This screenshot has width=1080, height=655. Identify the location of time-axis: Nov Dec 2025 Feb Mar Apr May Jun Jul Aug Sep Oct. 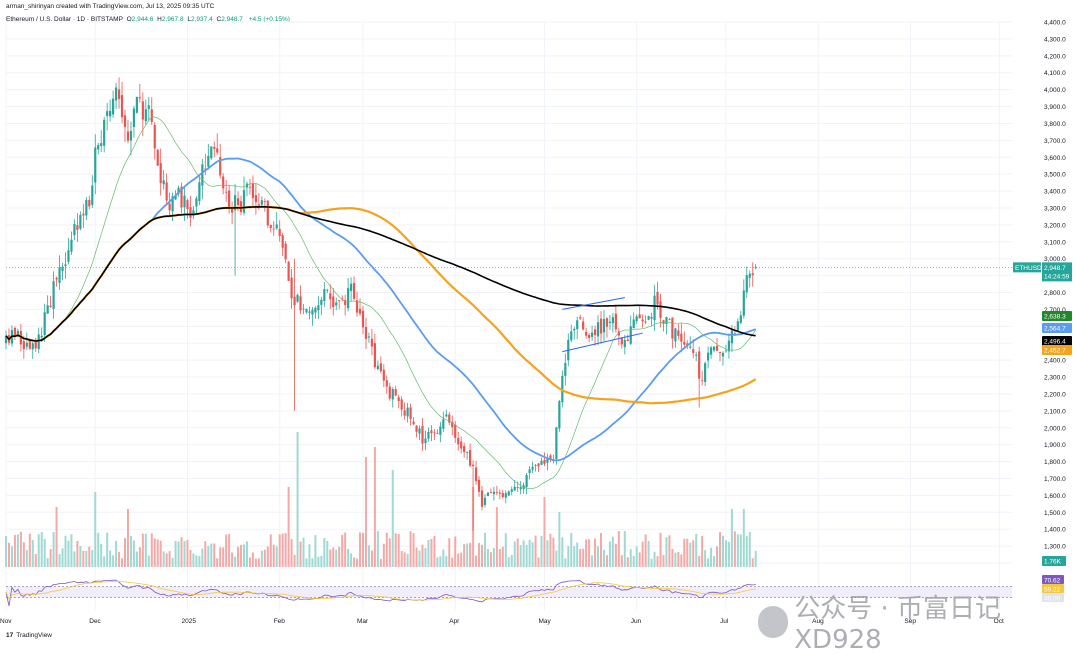
(502, 621).